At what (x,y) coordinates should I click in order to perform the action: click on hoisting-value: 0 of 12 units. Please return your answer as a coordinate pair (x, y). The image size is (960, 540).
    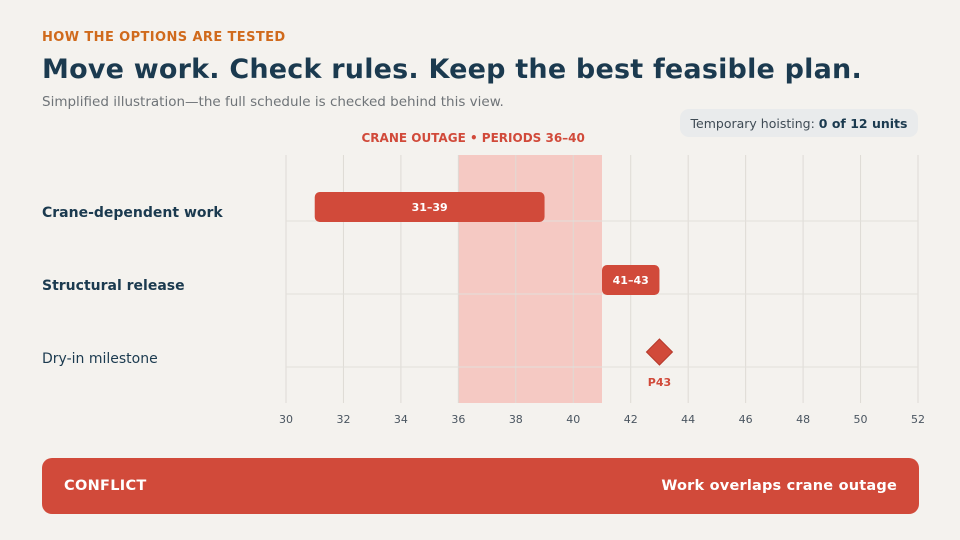
    Looking at the image, I should click on (863, 123).